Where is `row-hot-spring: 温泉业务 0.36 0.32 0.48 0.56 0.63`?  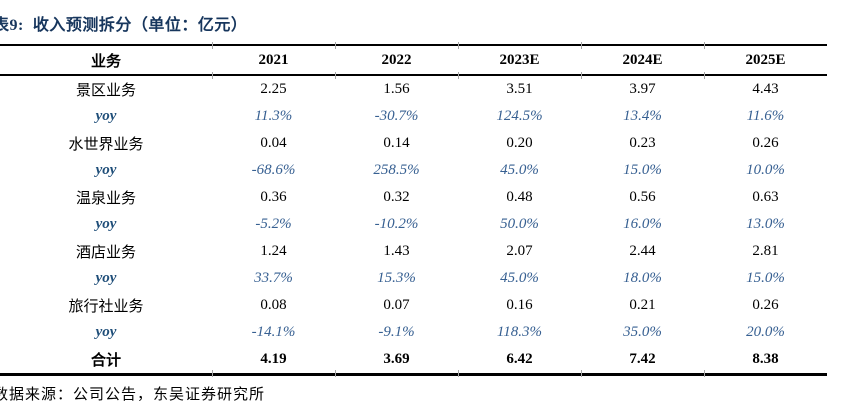
row-hot-spring: 温泉业务 0.36 0.32 0.48 0.56 0.63 is located at coordinates (413, 197).